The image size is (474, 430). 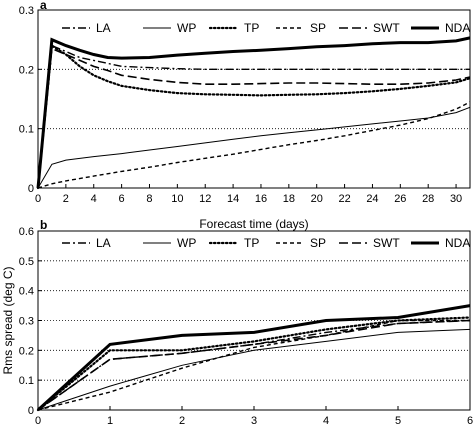 What do you see at coordinates (372, 199) in the screenshot?
I see `x-tick-label: 24` at bounding box center [372, 199].